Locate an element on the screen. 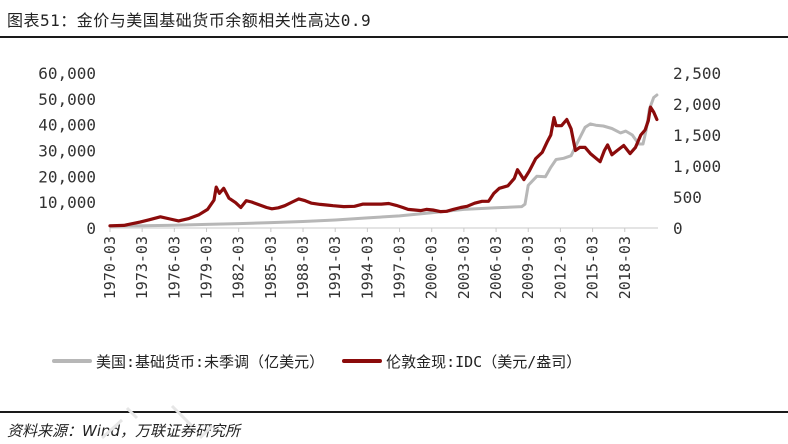  y-right-tick-label: 500 is located at coordinates (687, 197).